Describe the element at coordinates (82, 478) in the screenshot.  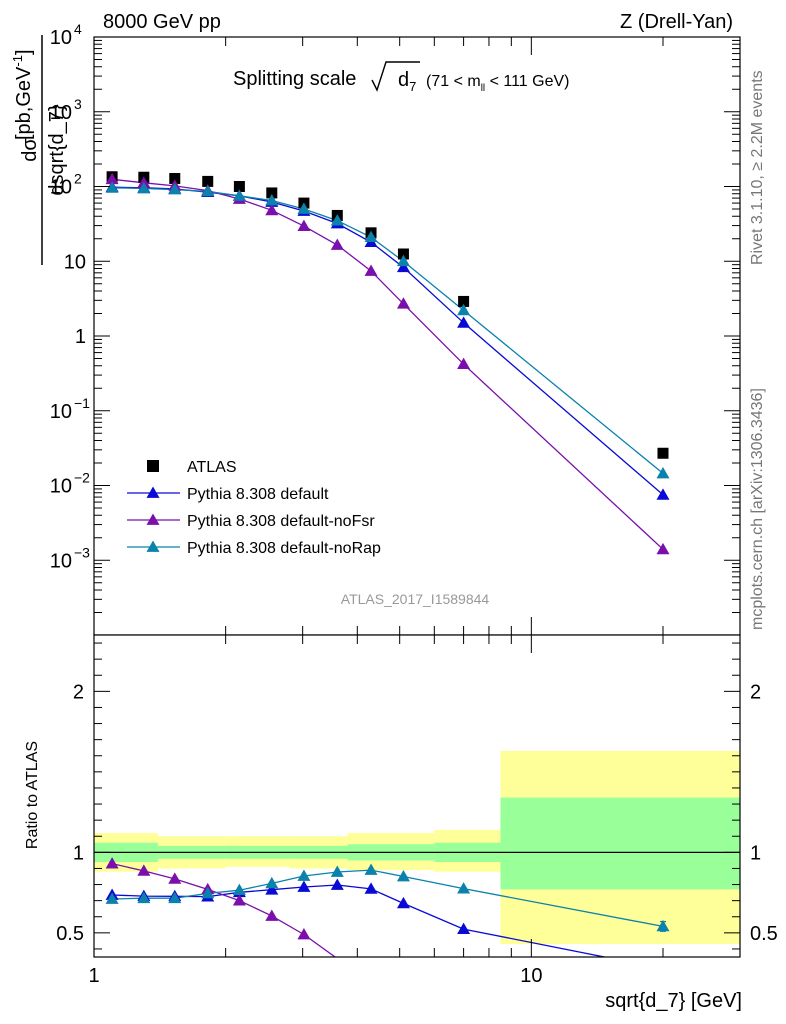
I see `y-tick-label-exponent: −2` at that location.